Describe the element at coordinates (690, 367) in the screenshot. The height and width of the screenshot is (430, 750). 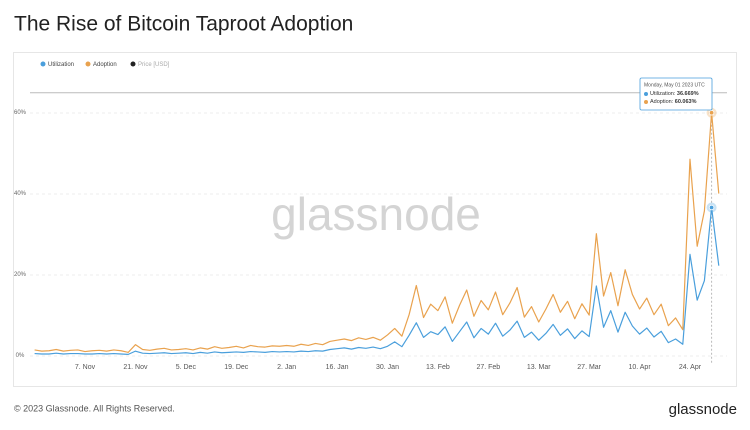
I see `x-tick-label: 24. Apr` at that location.